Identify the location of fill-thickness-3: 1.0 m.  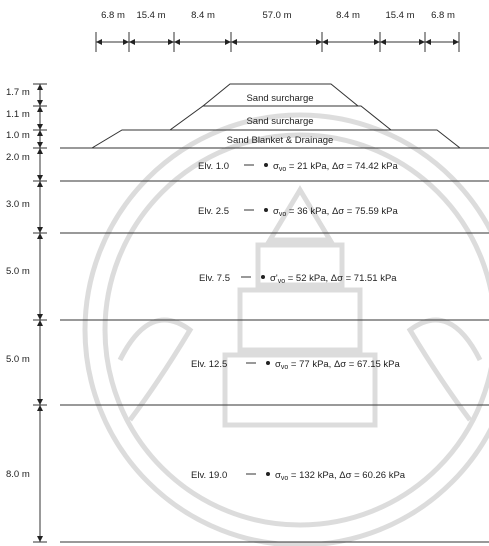
(18, 135).